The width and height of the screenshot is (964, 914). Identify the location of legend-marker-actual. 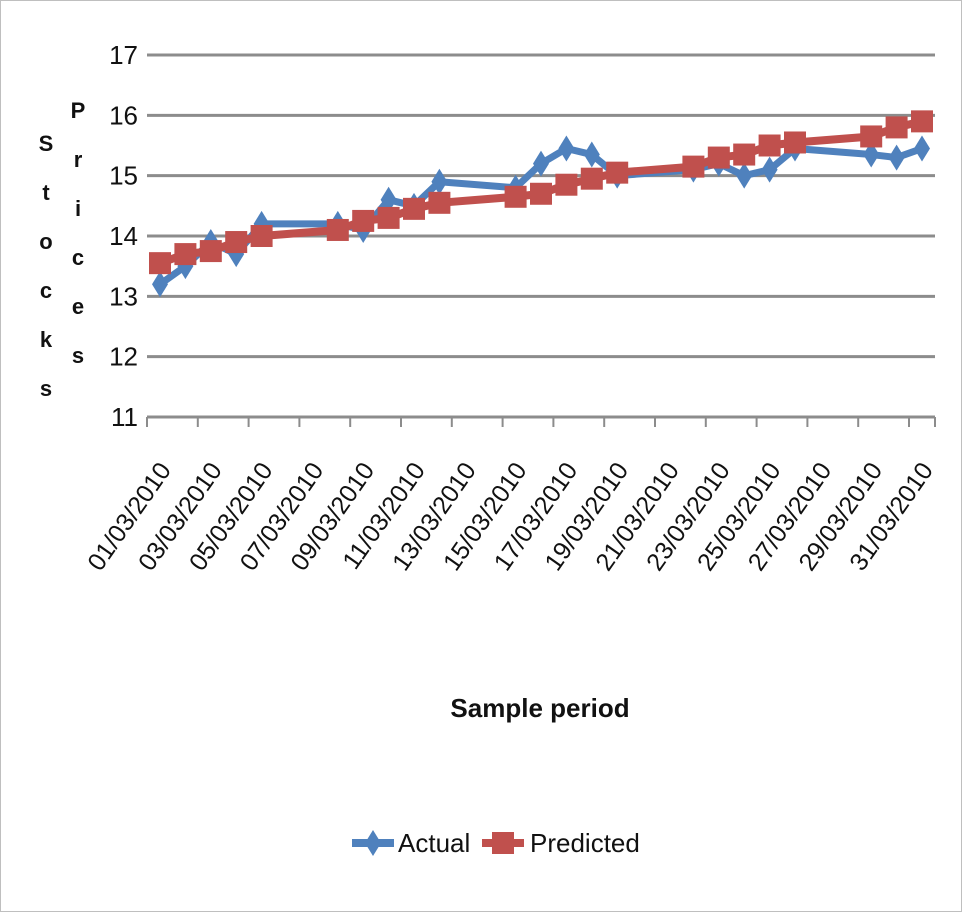
(373, 843).